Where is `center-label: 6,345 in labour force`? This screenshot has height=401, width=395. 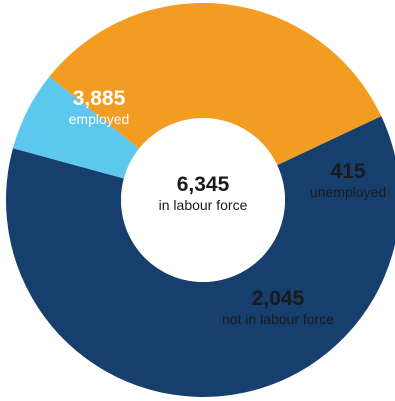
center-label: 6,345 in labour force is located at coordinates (203, 193).